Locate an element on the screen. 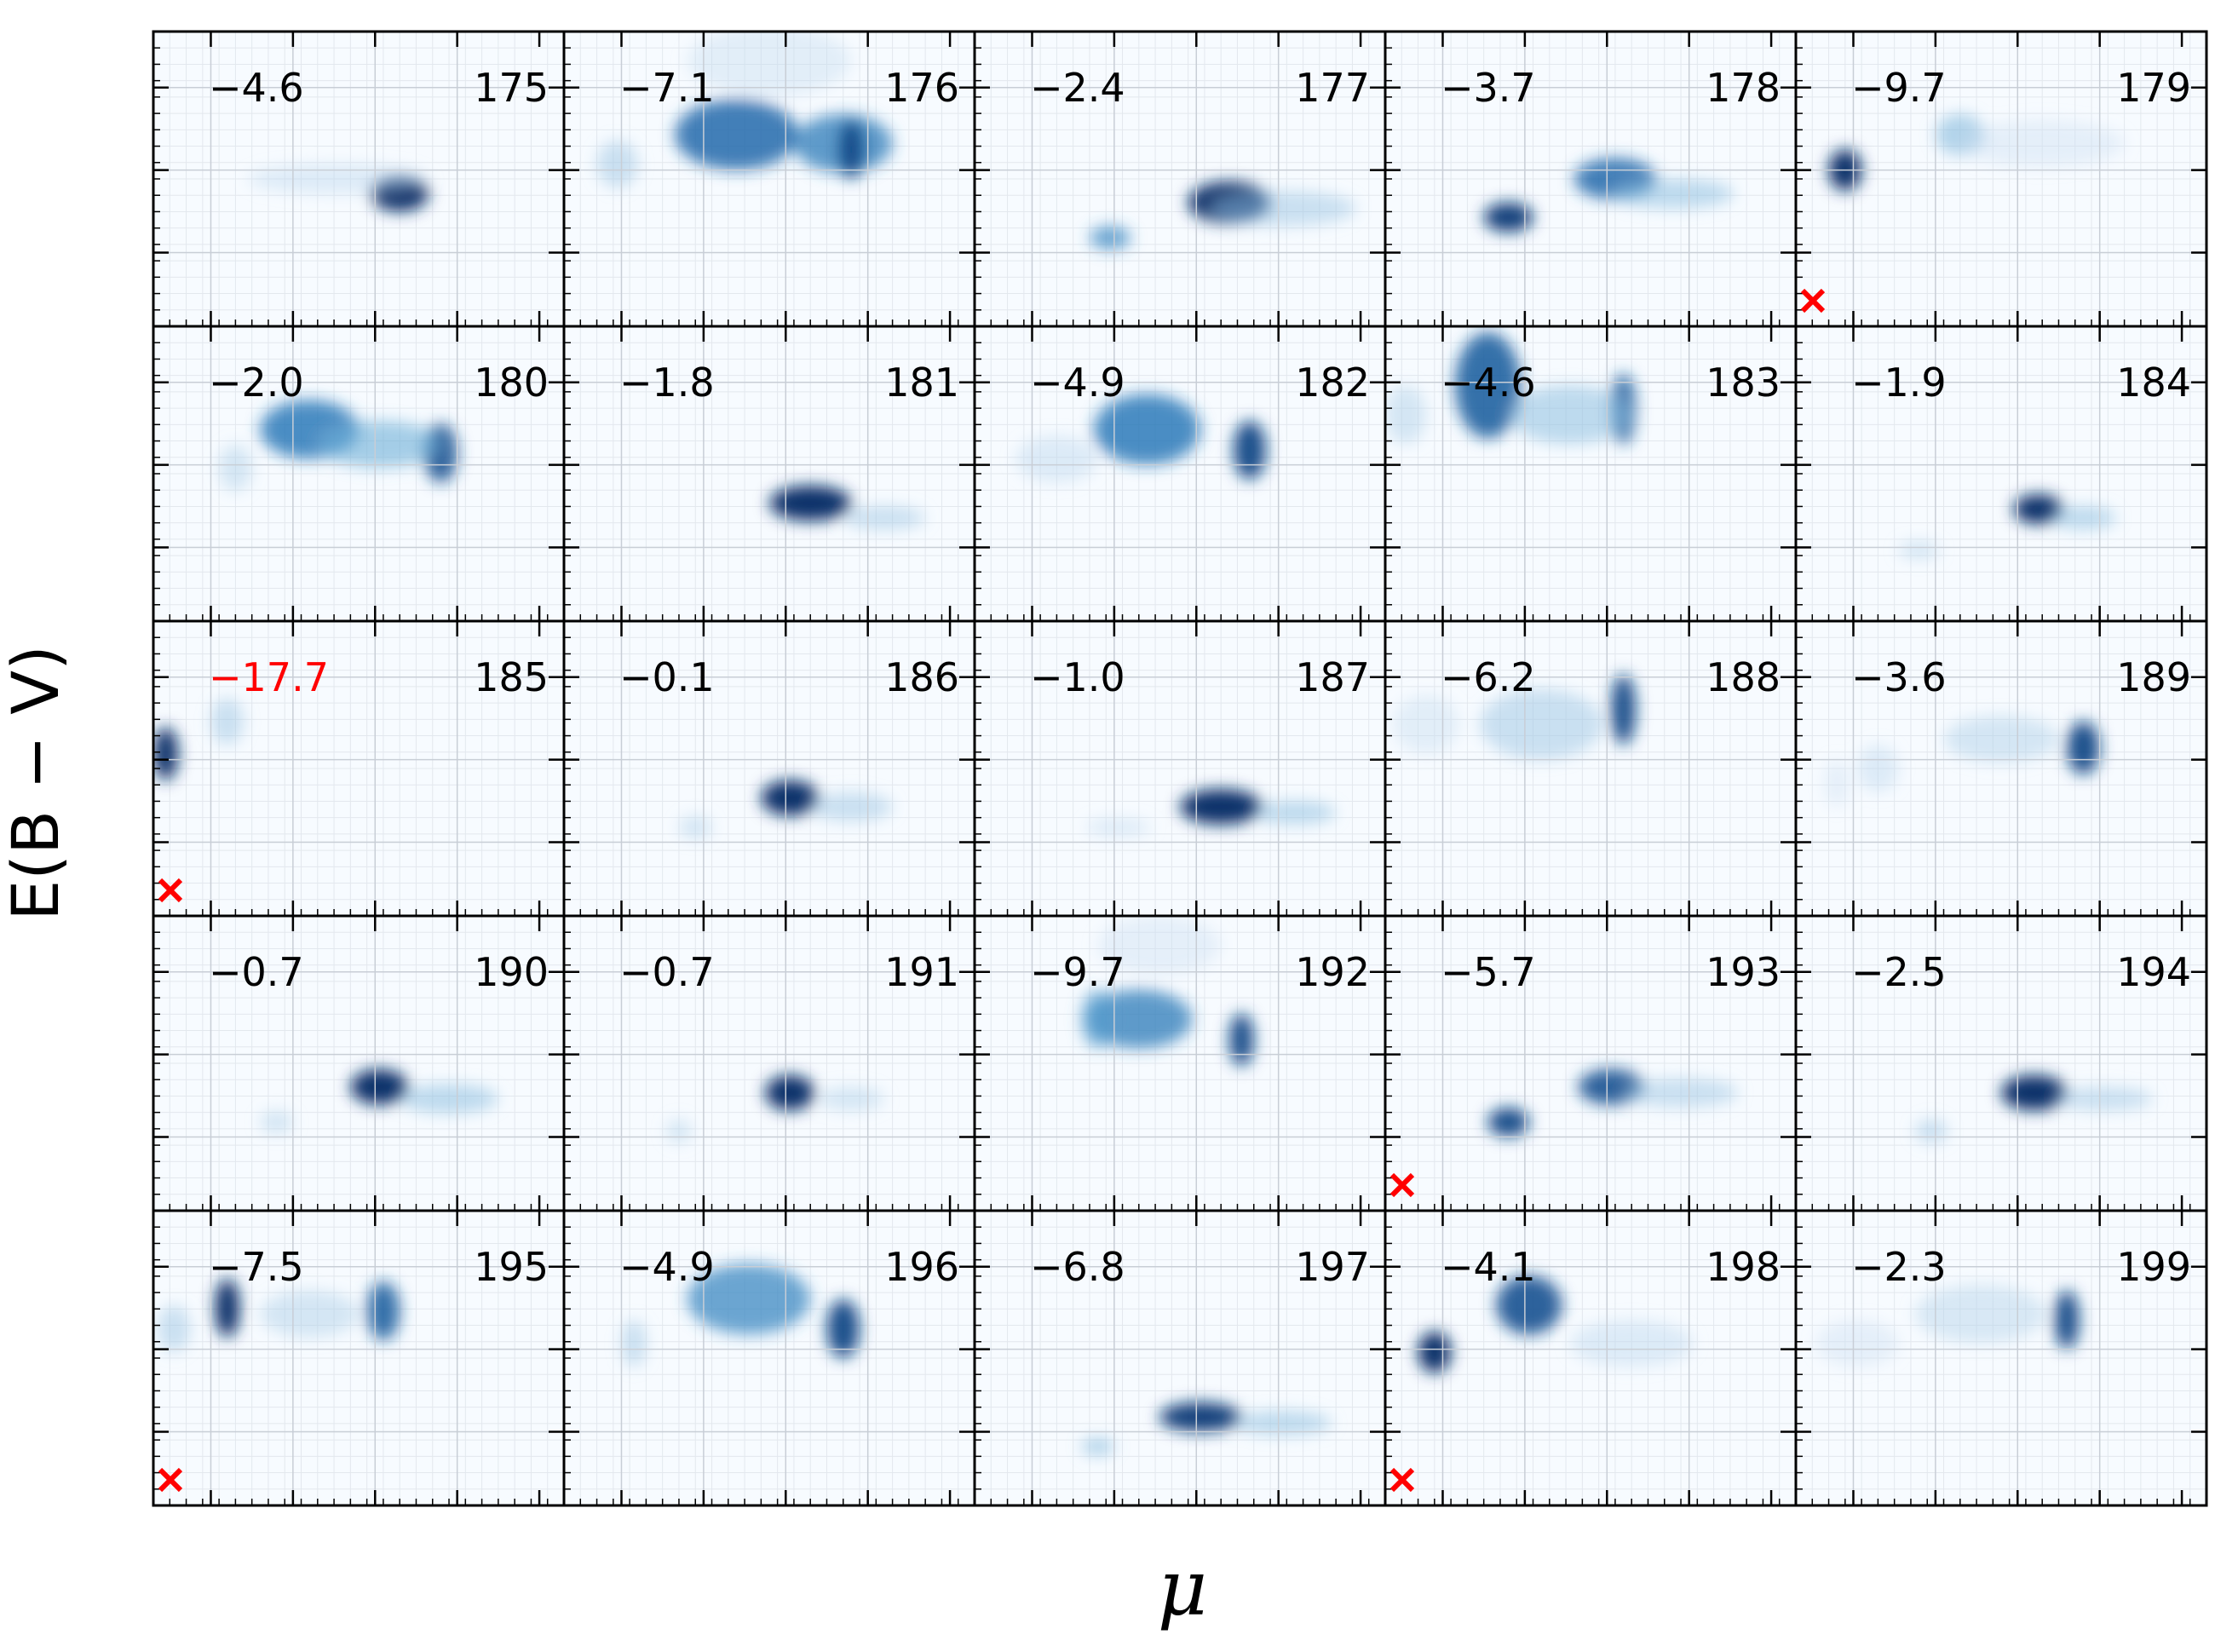  panel-id-label: 190 is located at coordinates (511, 972).